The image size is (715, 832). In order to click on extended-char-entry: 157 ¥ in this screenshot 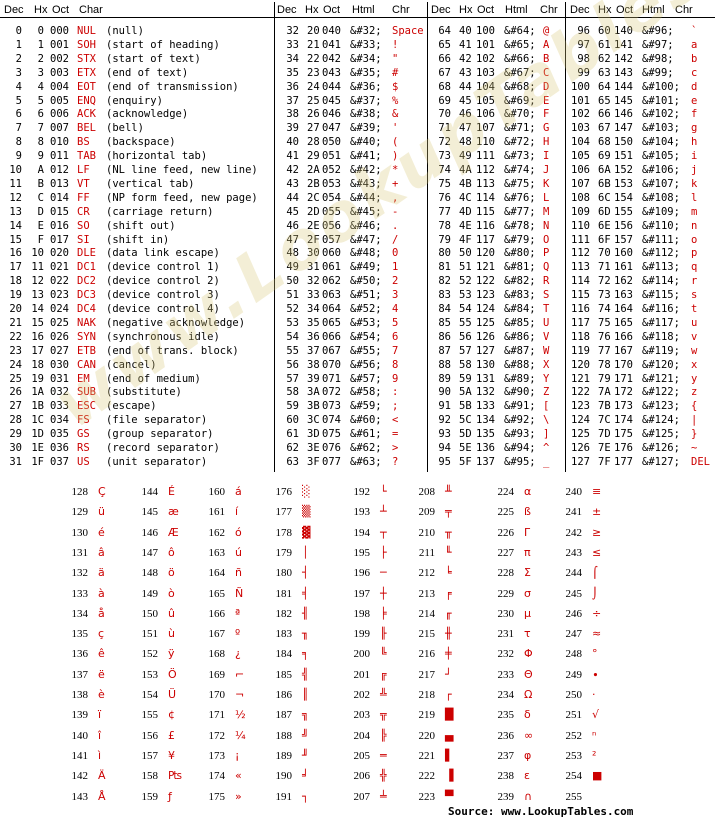, I will do `click(171, 756)`.